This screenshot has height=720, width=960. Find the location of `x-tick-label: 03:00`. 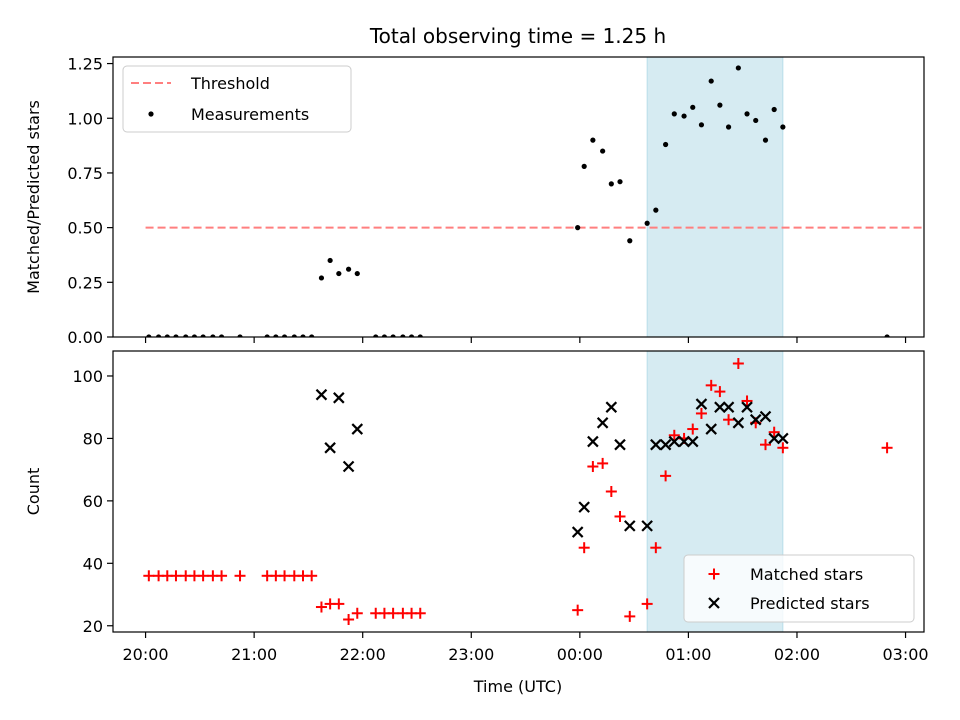

x-tick-label: 03:00 is located at coordinates (905, 654).